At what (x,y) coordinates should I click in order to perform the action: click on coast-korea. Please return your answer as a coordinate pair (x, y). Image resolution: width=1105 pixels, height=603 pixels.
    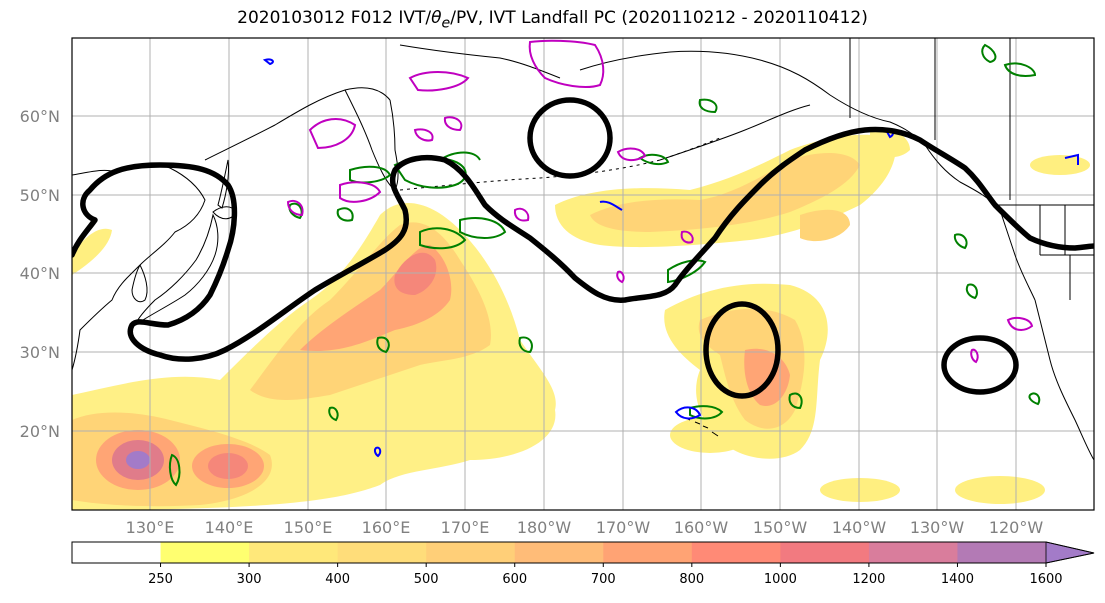
    Looking at the image, I should click on (139, 283).